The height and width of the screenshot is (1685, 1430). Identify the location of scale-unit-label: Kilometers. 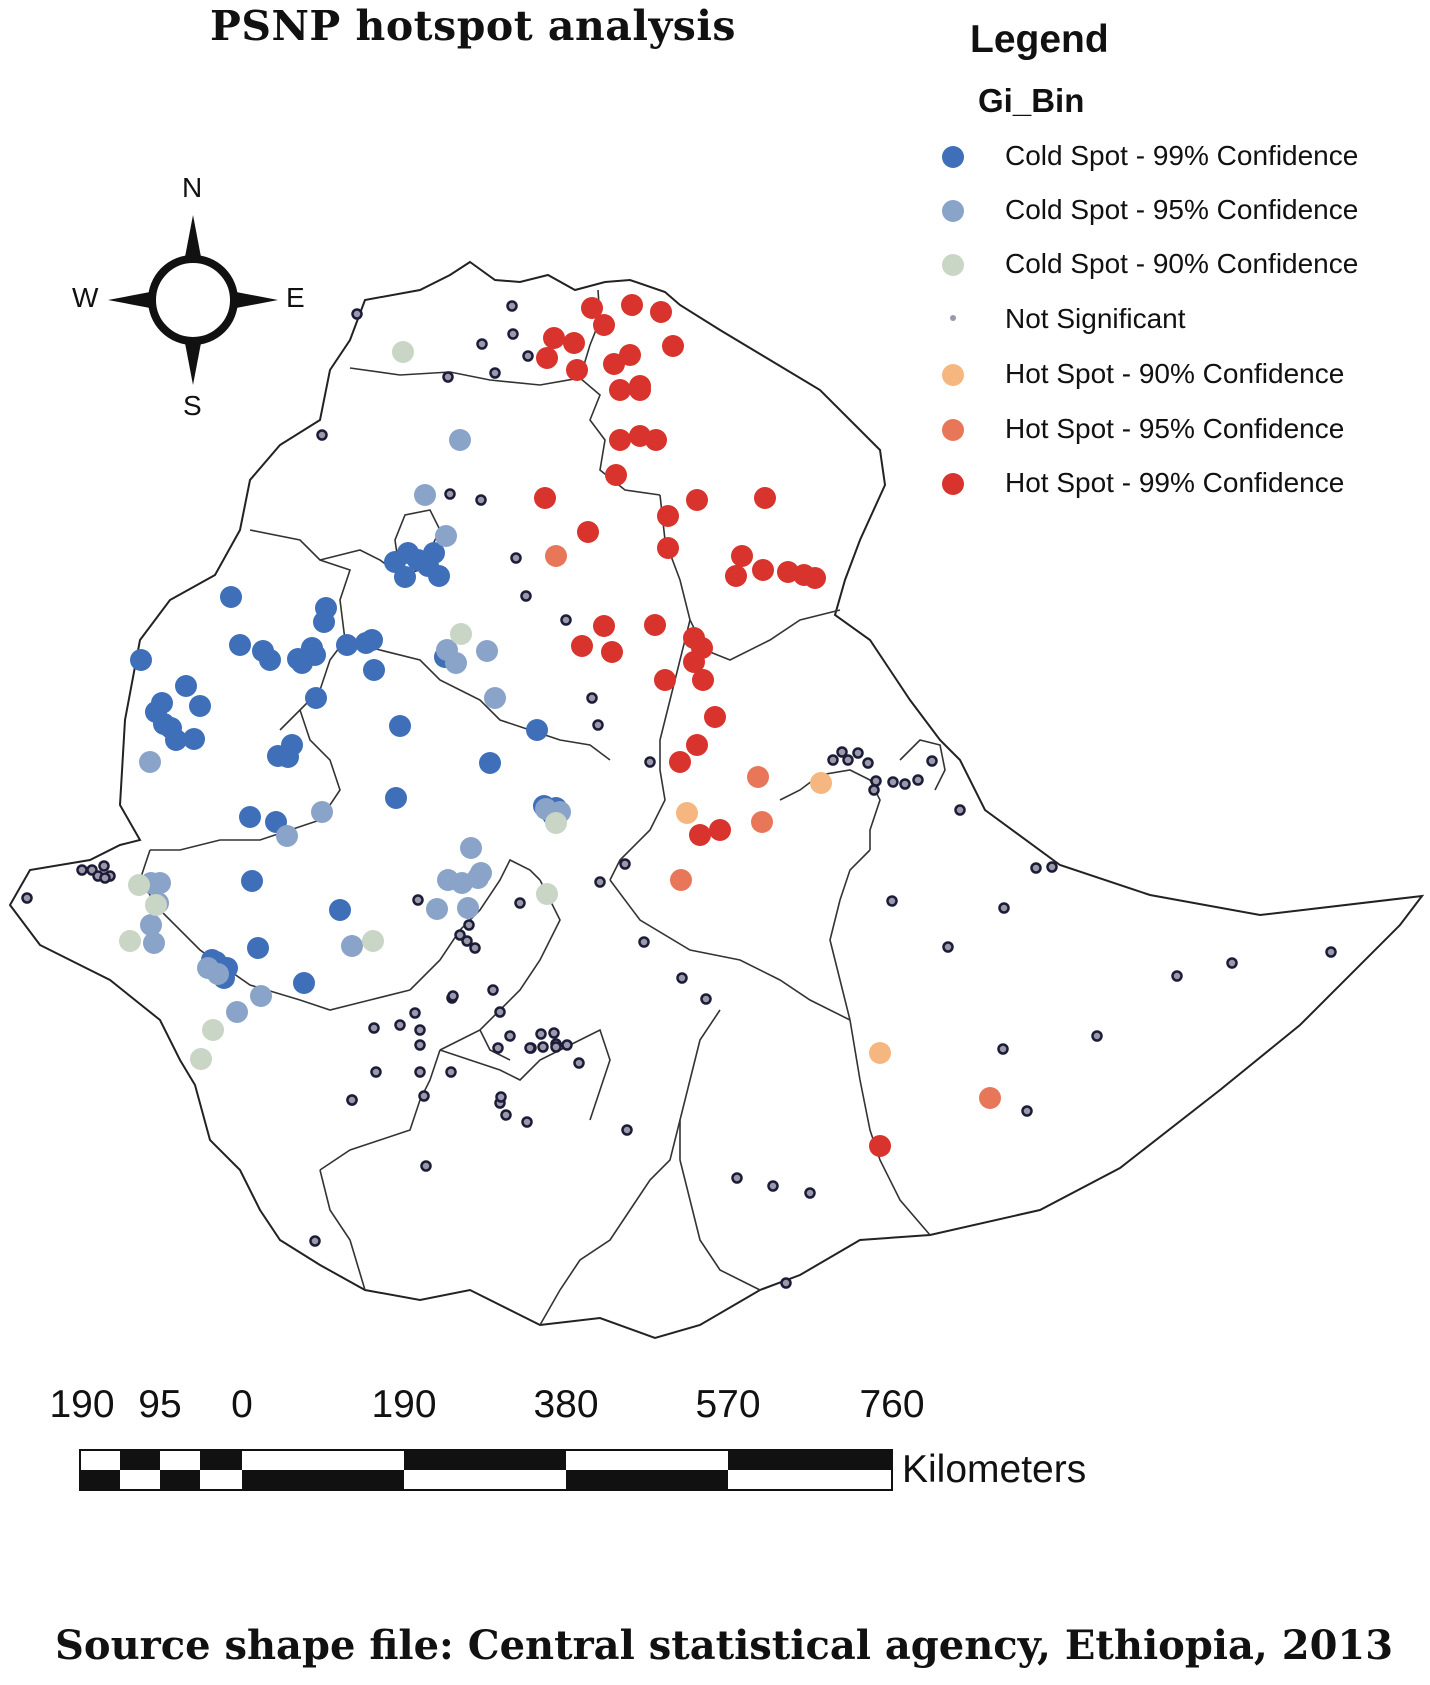
(994, 1469).